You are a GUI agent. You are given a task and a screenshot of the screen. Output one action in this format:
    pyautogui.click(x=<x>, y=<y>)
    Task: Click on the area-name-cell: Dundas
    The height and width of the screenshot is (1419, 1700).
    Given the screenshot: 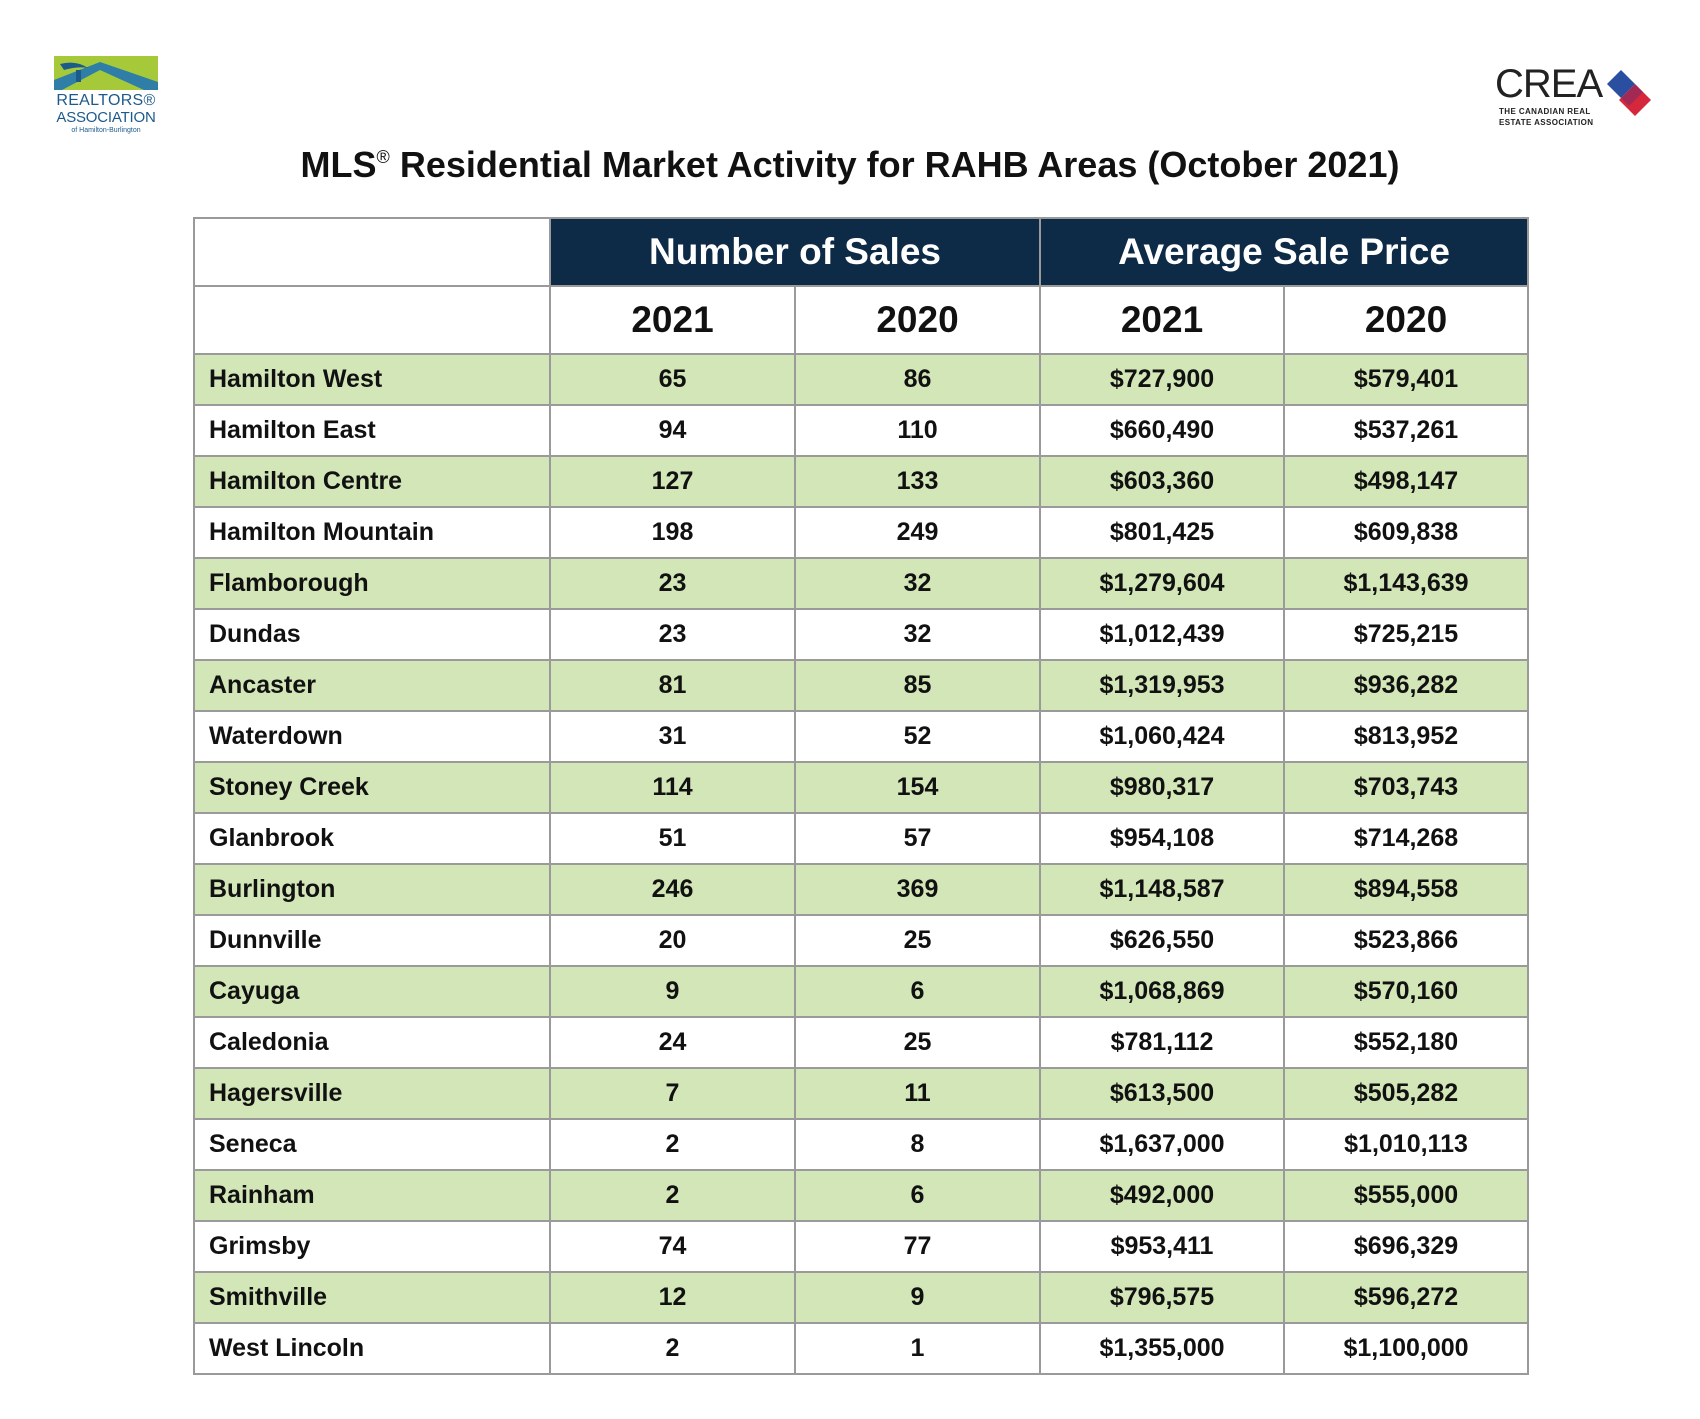 What is the action you would take?
    pyautogui.click(x=372, y=634)
    